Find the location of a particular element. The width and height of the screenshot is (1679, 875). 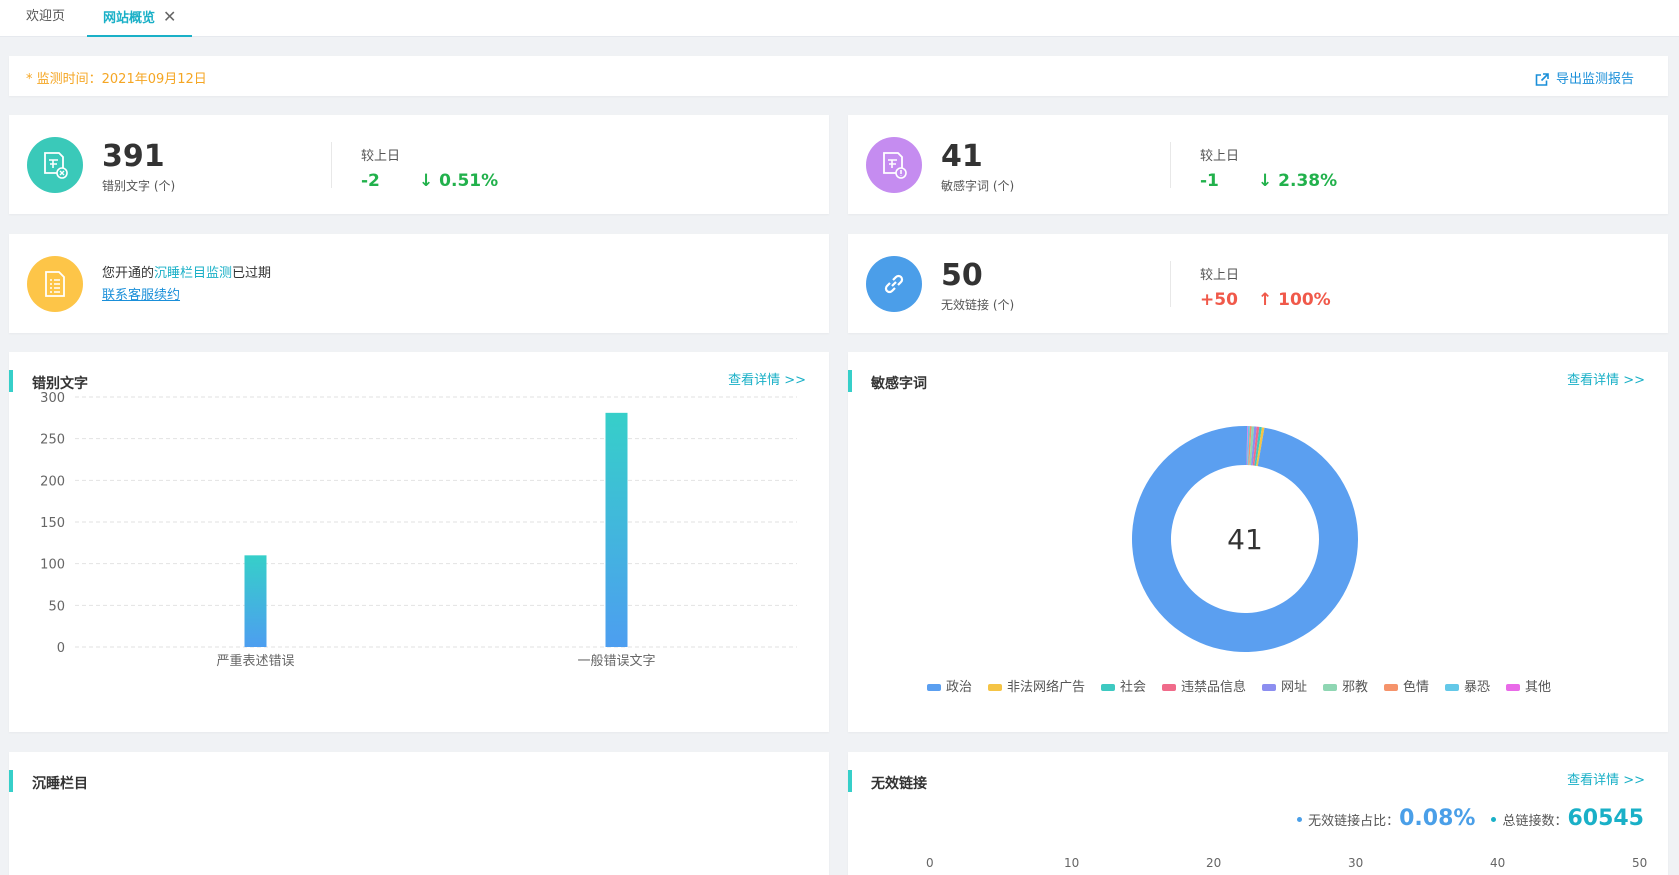

total-dot is located at coordinates (1494, 819).